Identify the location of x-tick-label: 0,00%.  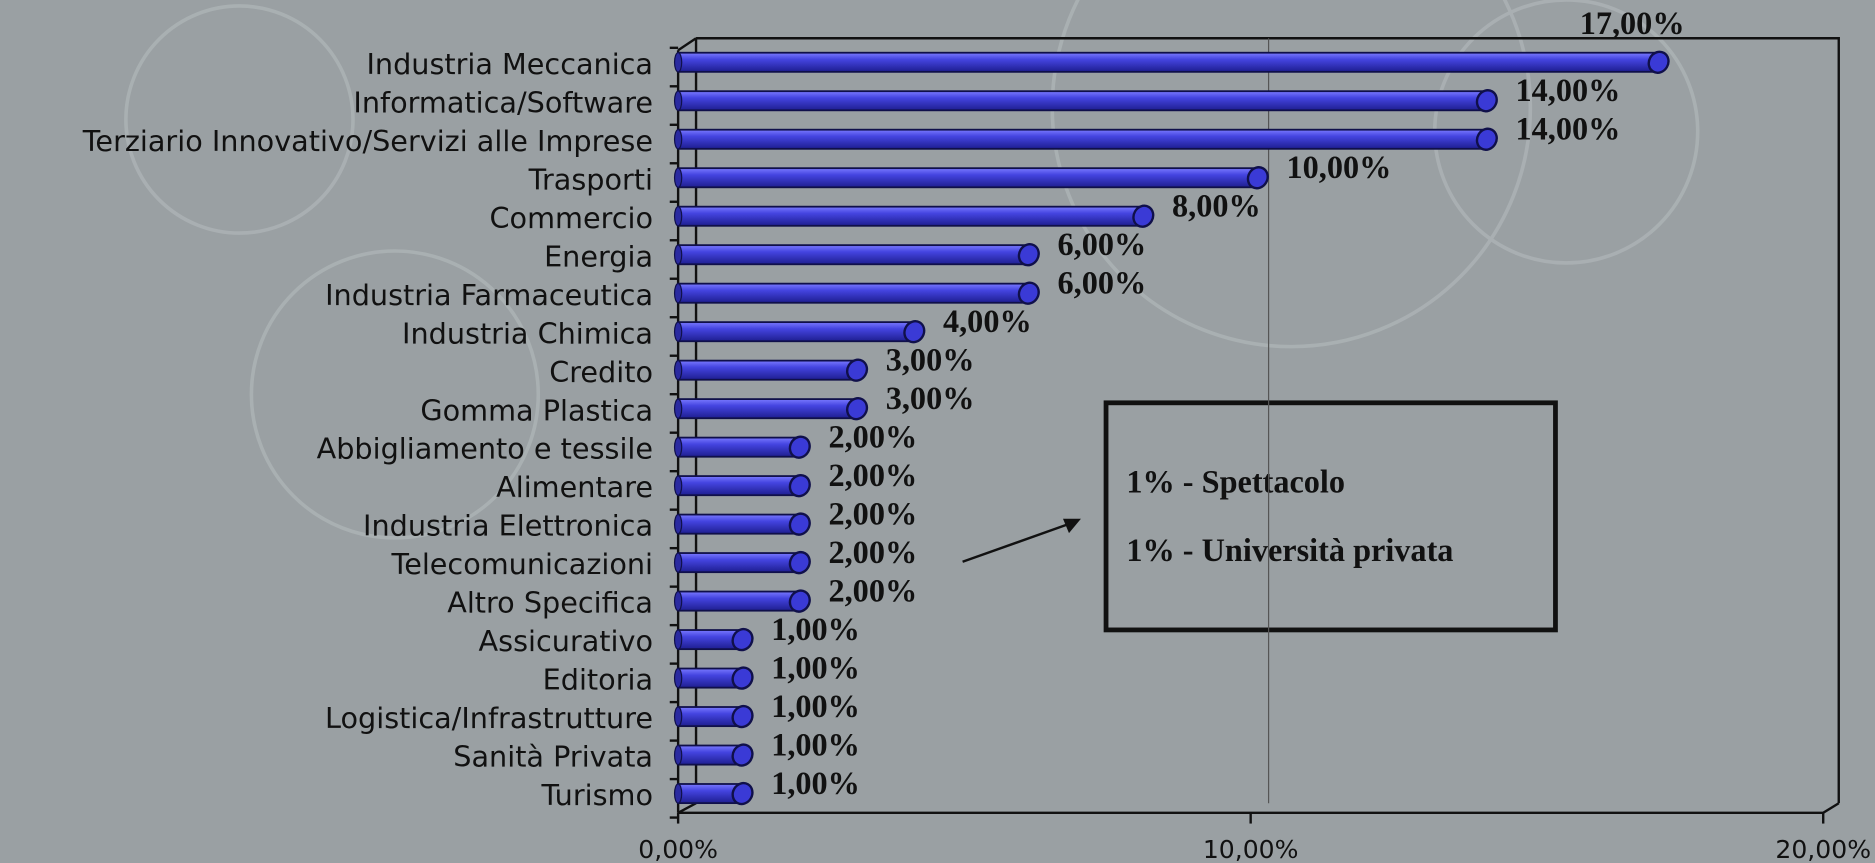
(678, 849).